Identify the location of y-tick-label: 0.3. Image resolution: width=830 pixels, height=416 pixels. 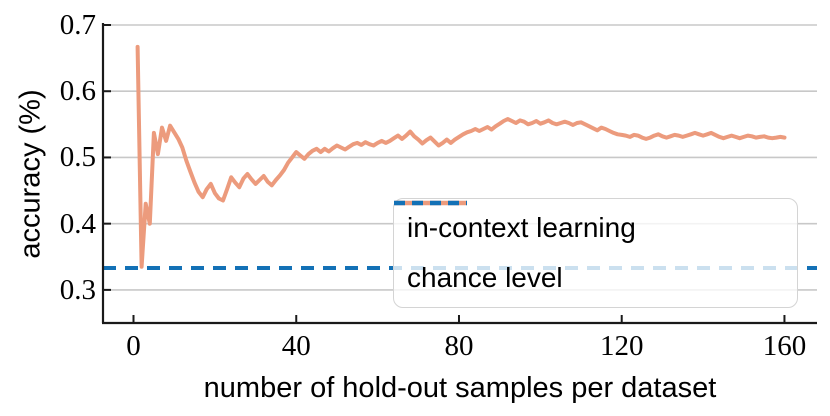
(77, 289).